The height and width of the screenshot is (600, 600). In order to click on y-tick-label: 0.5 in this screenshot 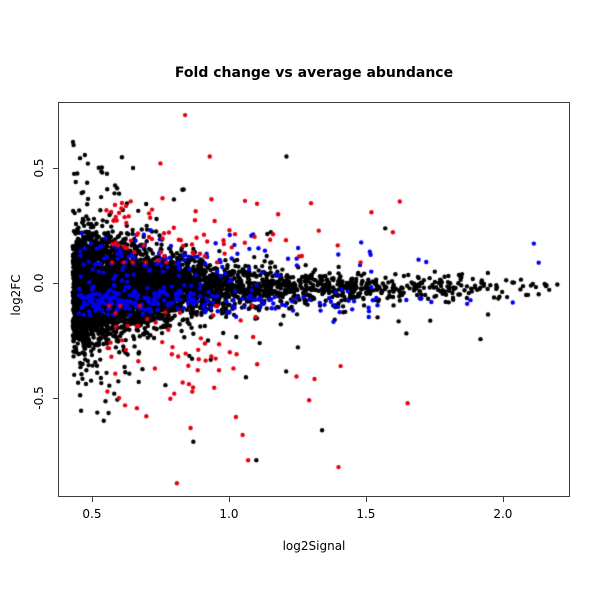, I will do `click(39, 168)`.